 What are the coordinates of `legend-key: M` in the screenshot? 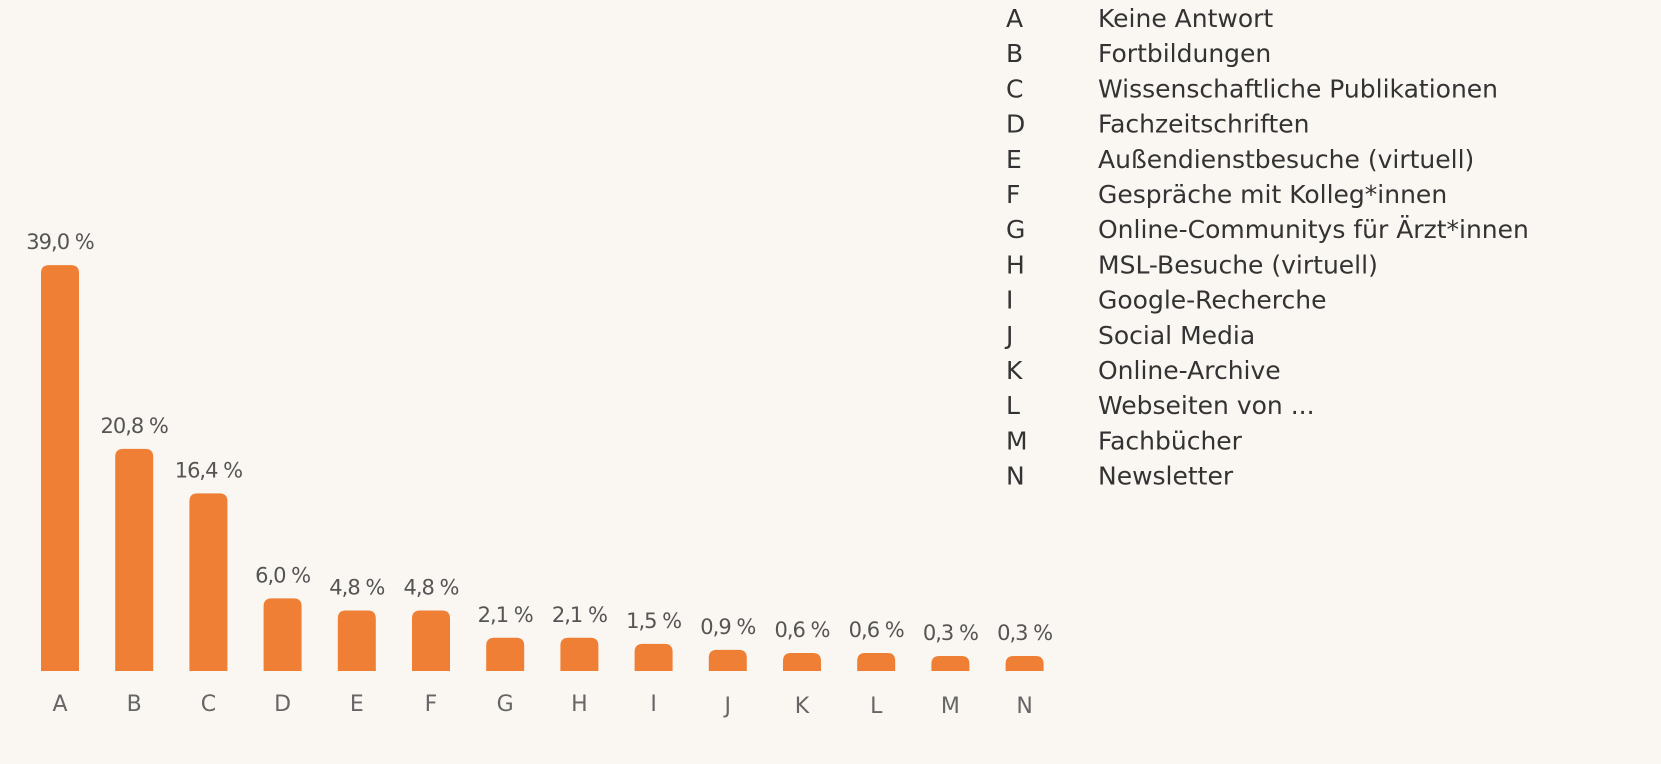 It's located at (1017, 440).